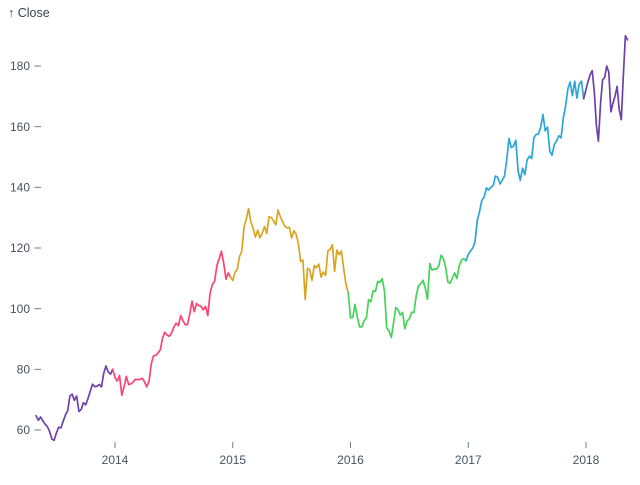 Image resolution: width=640 pixels, height=485 pixels. What do you see at coordinates (20, 248) in the screenshot?
I see `y-axis-tick-label: 120` at bounding box center [20, 248].